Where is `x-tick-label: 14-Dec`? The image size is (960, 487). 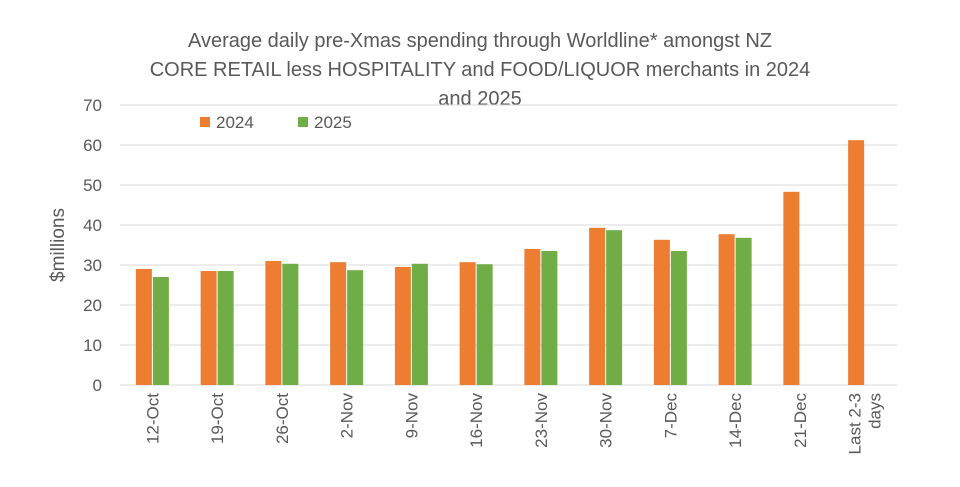
x-tick-label: 14-Dec is located at coordinates (735, 420).